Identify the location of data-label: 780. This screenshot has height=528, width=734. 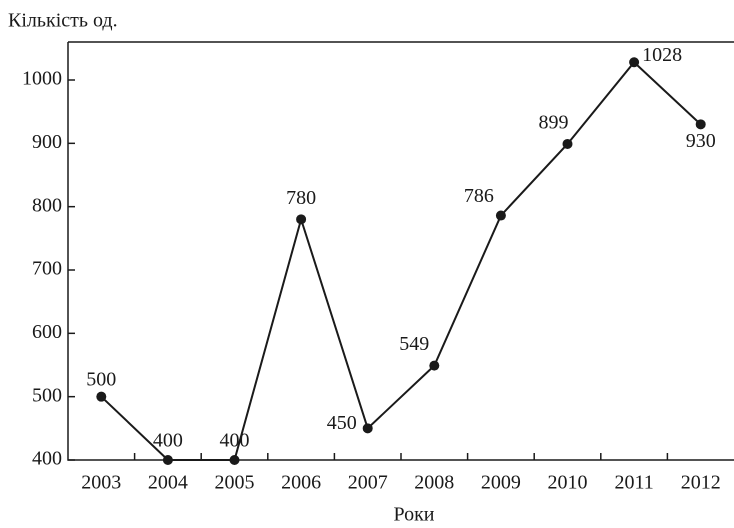
(301, 198).